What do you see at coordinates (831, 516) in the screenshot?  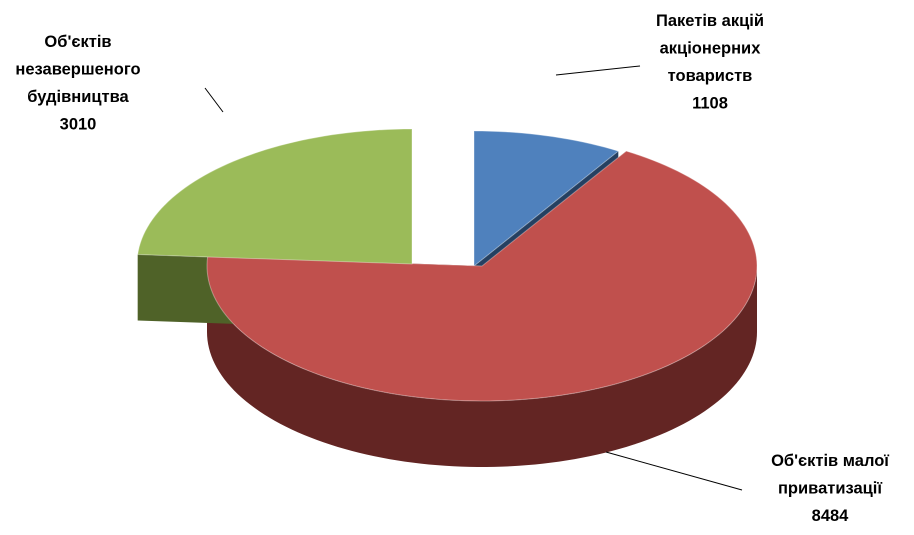 I see `slice-value-1: 8484` at bounding box center [831, 516].